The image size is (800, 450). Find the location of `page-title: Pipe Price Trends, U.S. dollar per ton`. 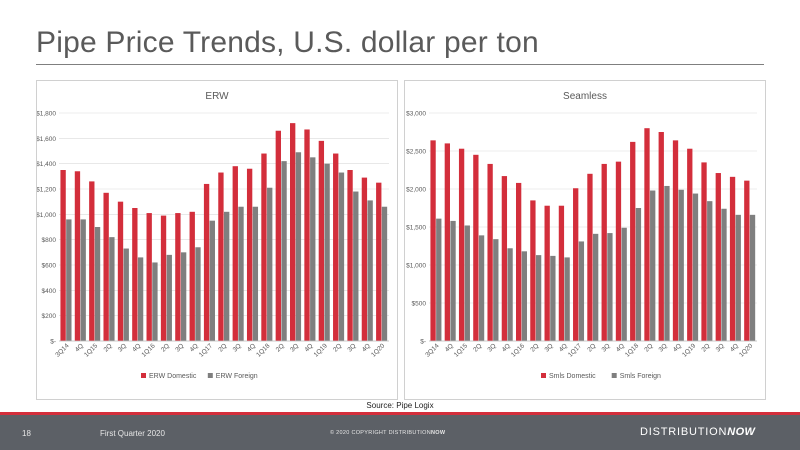

page-title: Pipe Price Trends, U.S. dollar per ton is located at coordinates (287, 42).